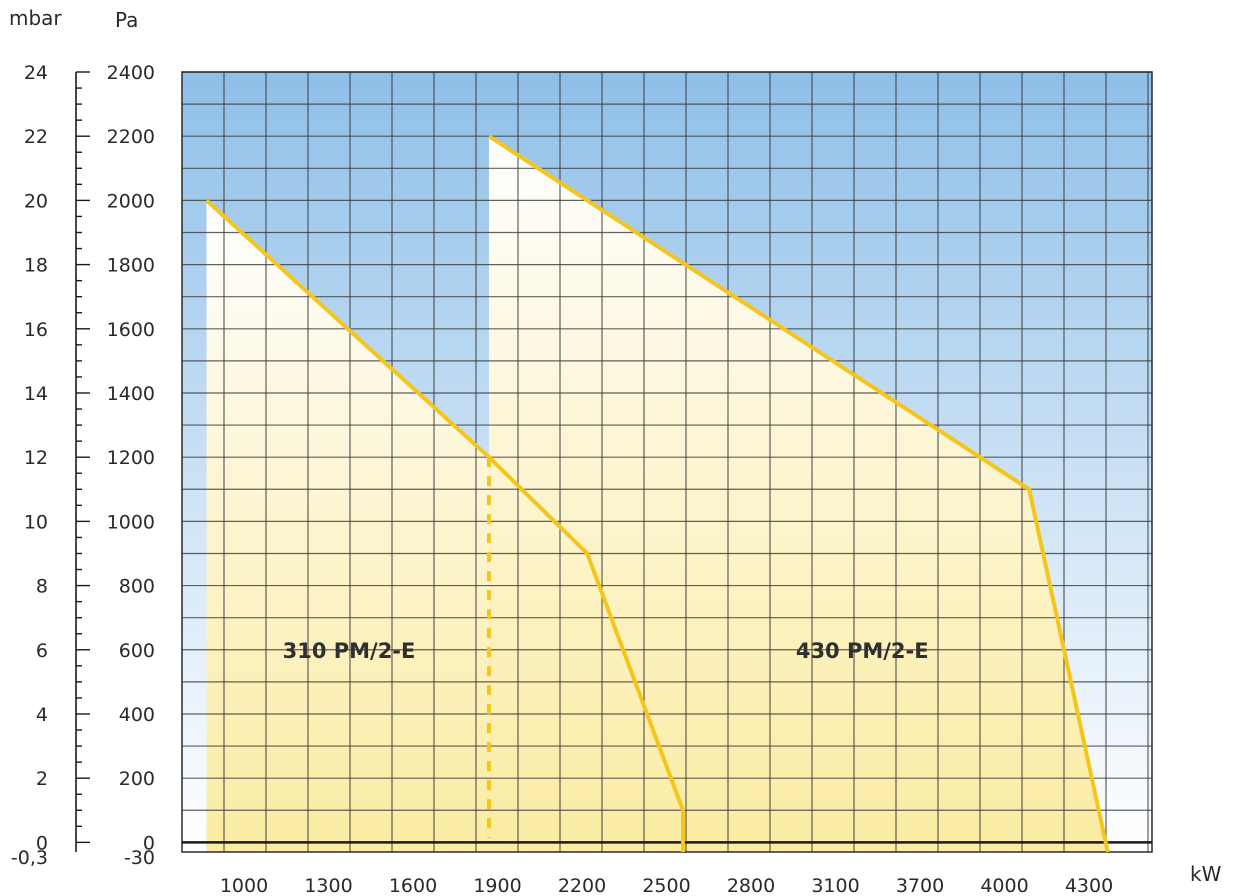 Image resolution: width=1236 pixels, height=896 pixels. What do you see at coordinates (751, 885) in the screenshot?
I see `kw-tick-label: 2800` at bounding box center [751, 885].